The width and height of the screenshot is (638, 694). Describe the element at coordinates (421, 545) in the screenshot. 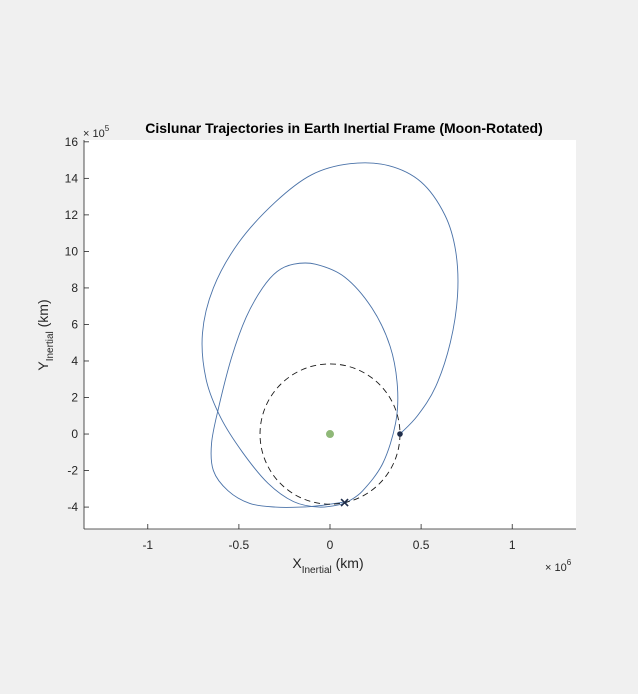

I see `x-tick-label: 0.5` at that location.